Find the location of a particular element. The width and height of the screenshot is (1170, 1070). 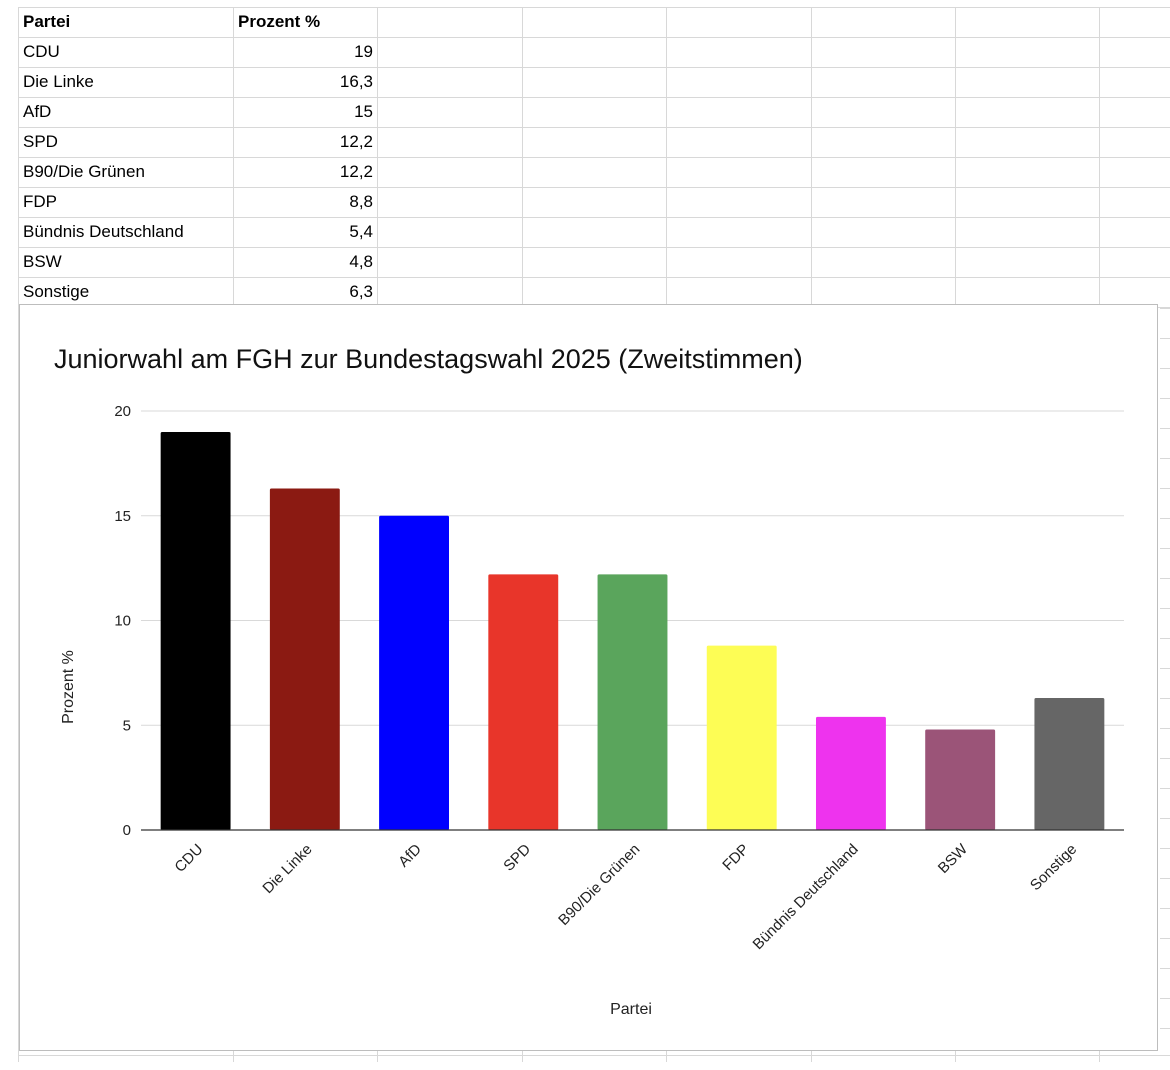

bar-afd is located at coordinates (414, 672).